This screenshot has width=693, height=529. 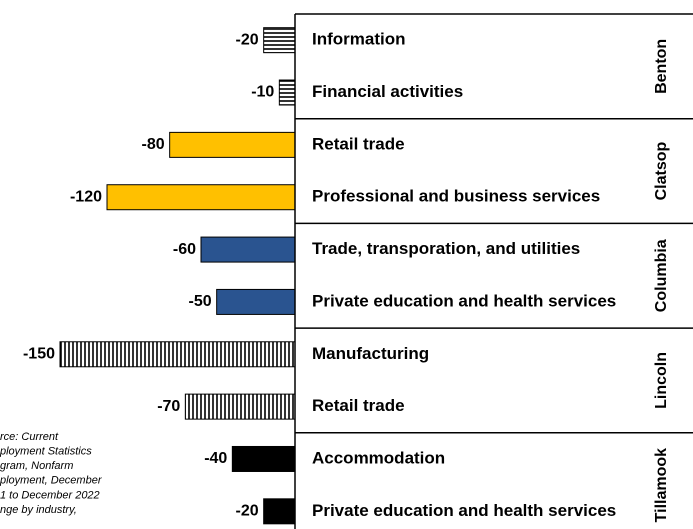 I want to click on value-label: -50, so click(x=200, y=301).